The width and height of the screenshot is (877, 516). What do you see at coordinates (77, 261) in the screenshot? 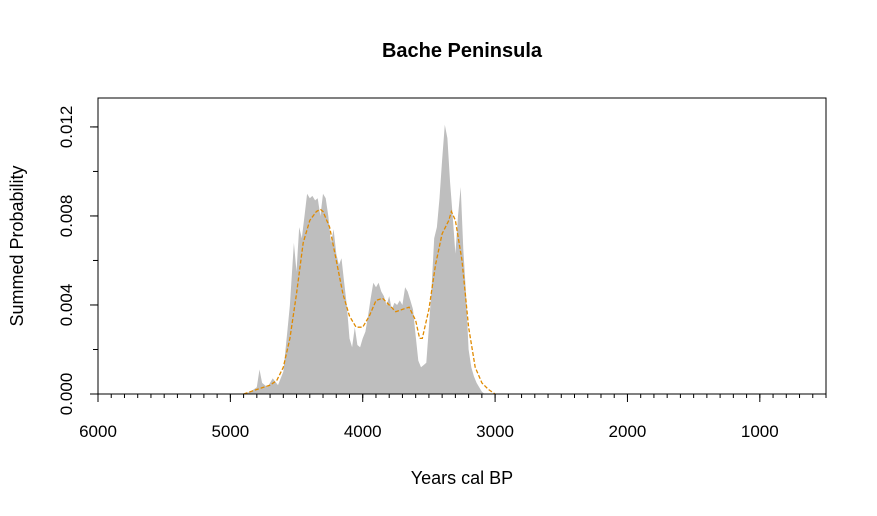
I see `y-axis: 0.000 0.004 0.008 0.012` at bounding box center [77, 261].